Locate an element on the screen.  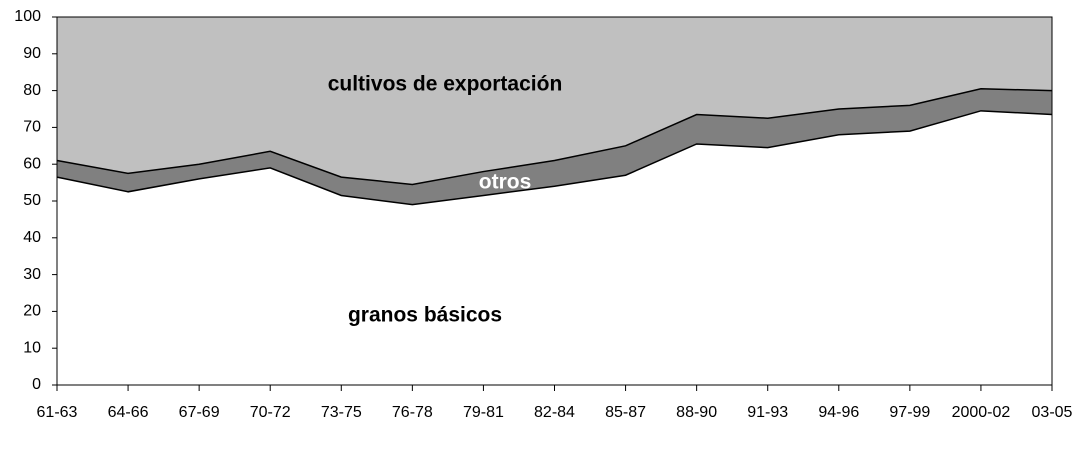
y-tick-label: 80 is located at coordinates (32, 90).